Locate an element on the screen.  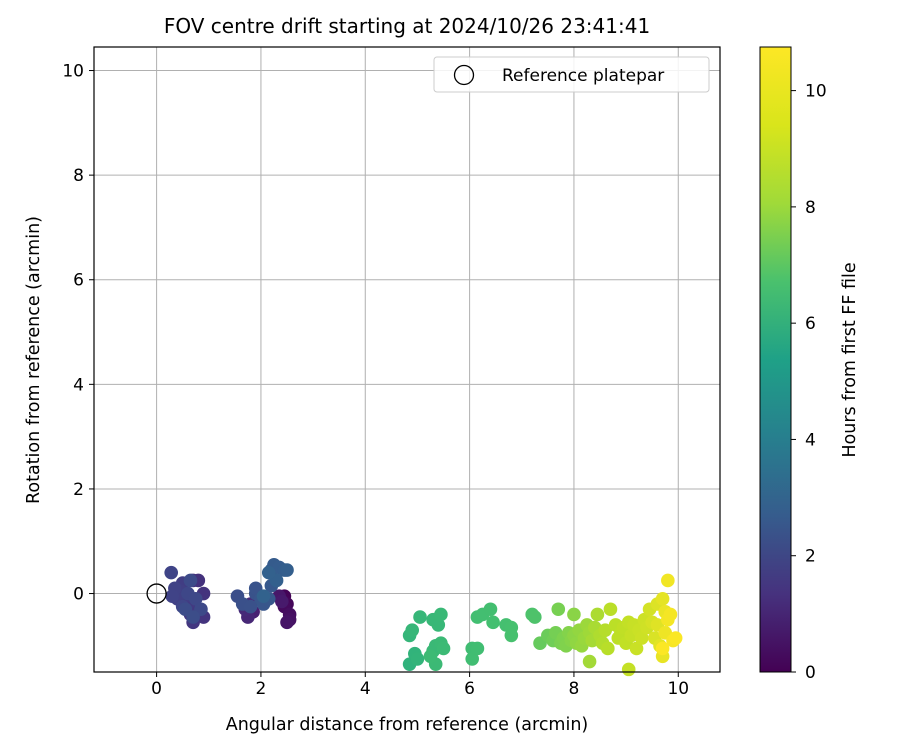
x-tick-label: 2 is located at coordinates (261, 689).